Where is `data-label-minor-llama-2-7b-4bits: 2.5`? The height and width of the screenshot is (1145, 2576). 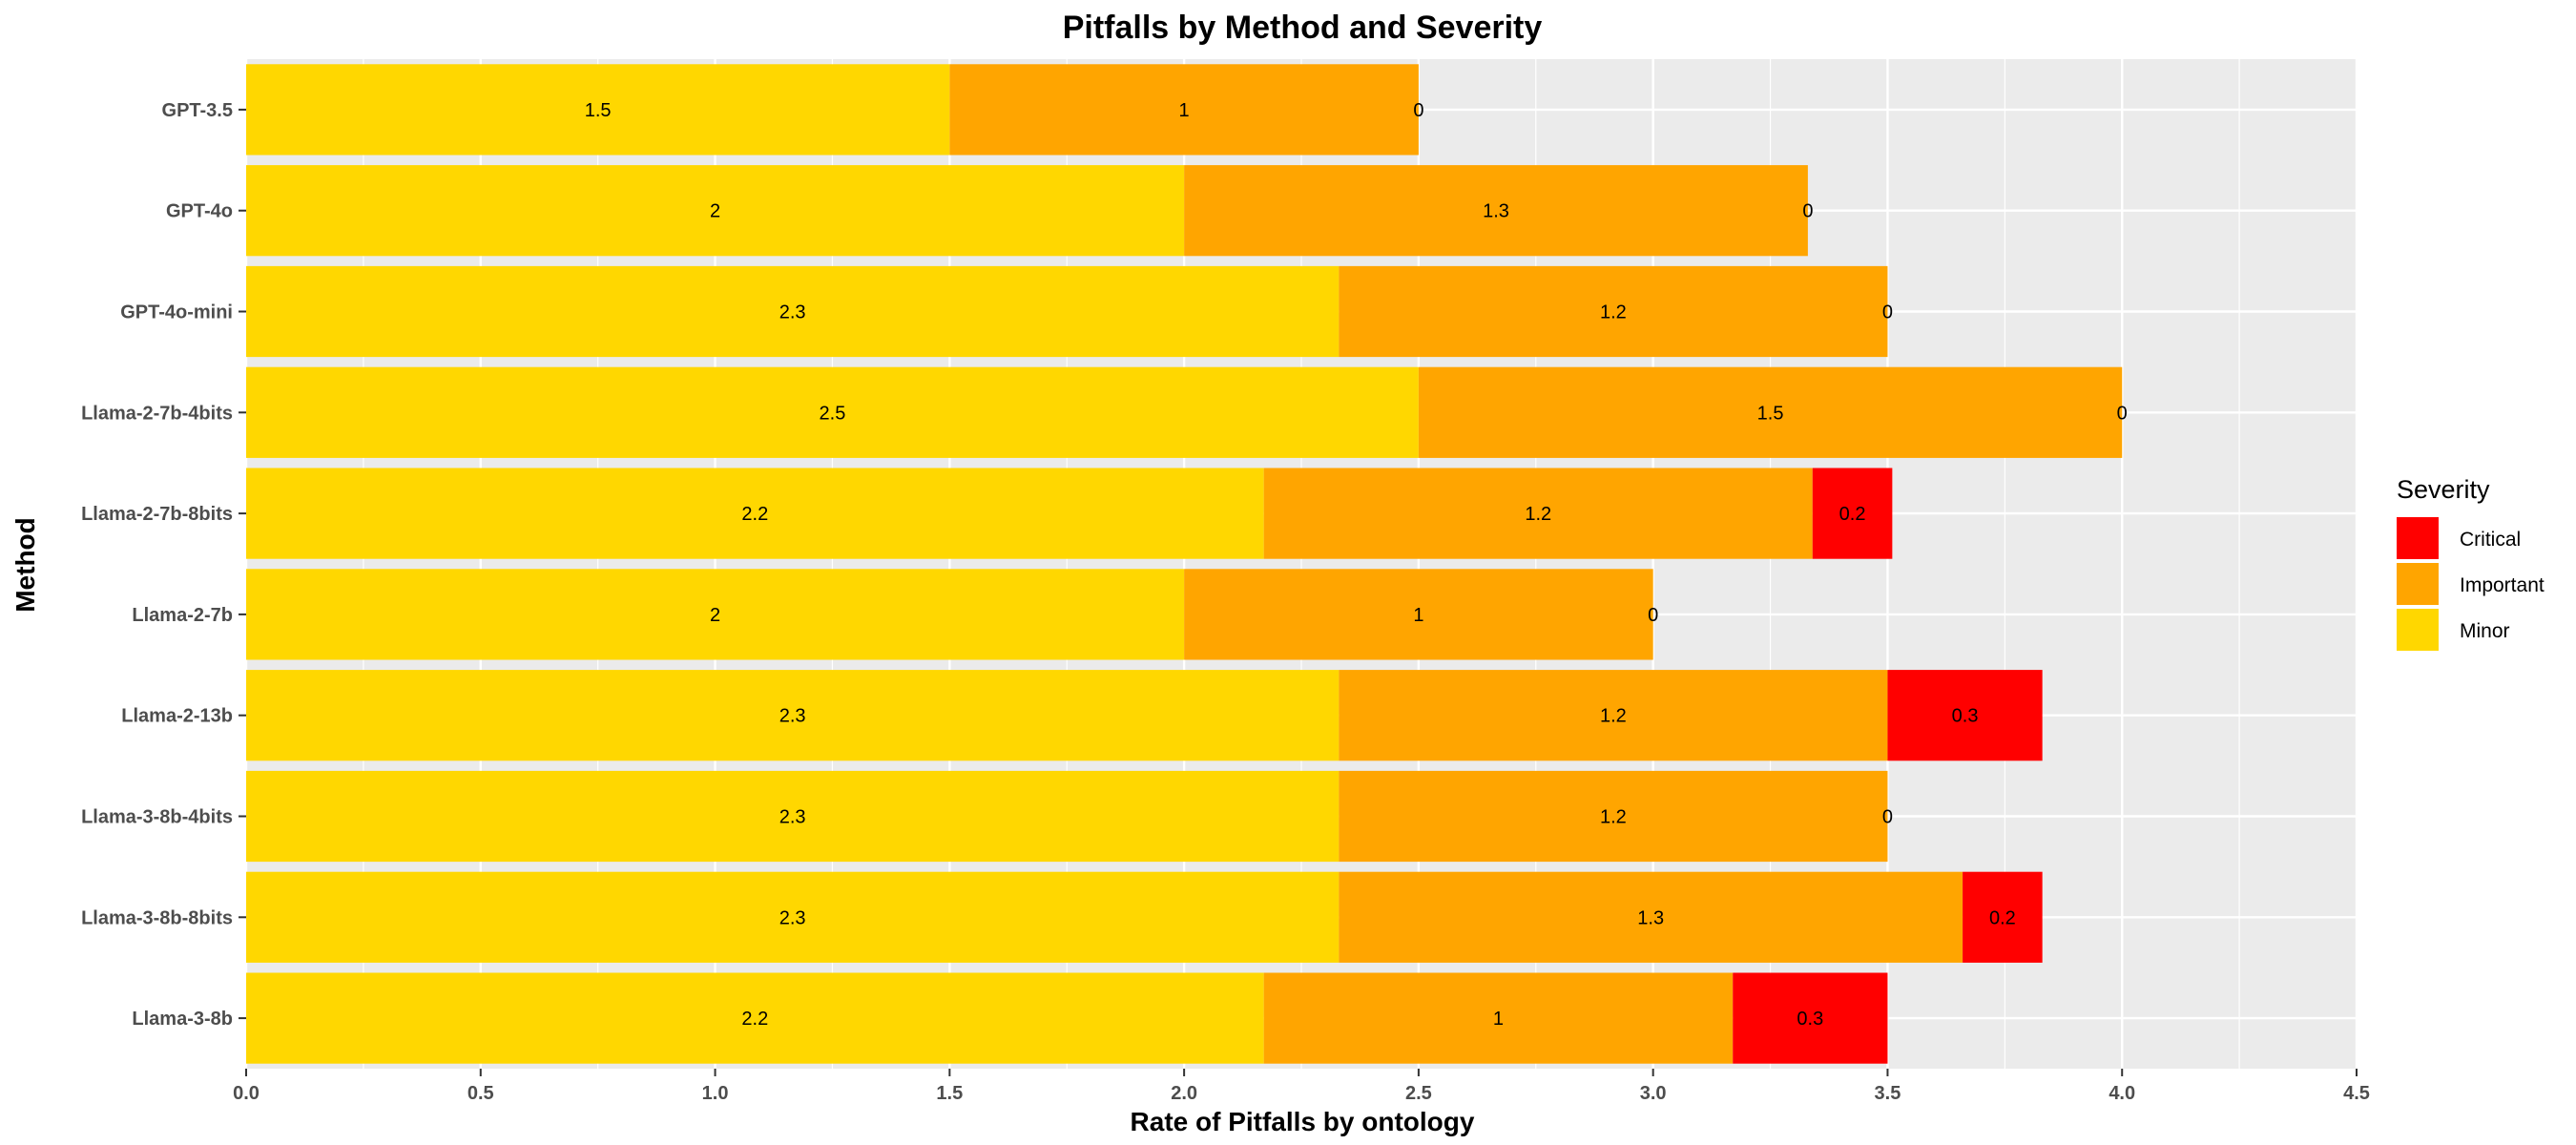 data-label-minor-llama-2-7b-4bits: 2.5 is located at coordinates (833, 414).